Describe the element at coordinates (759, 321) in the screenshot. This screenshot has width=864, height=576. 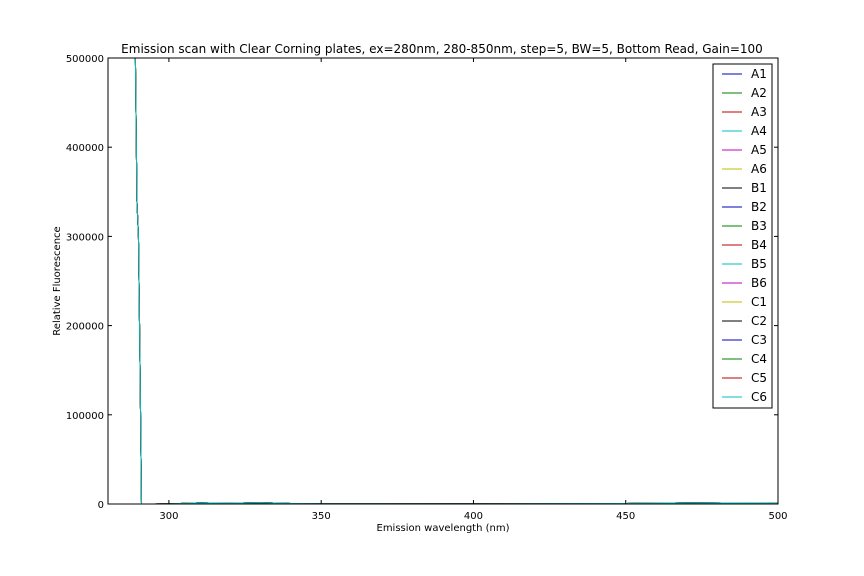
I see `legend-label-c2: C2` at that location.